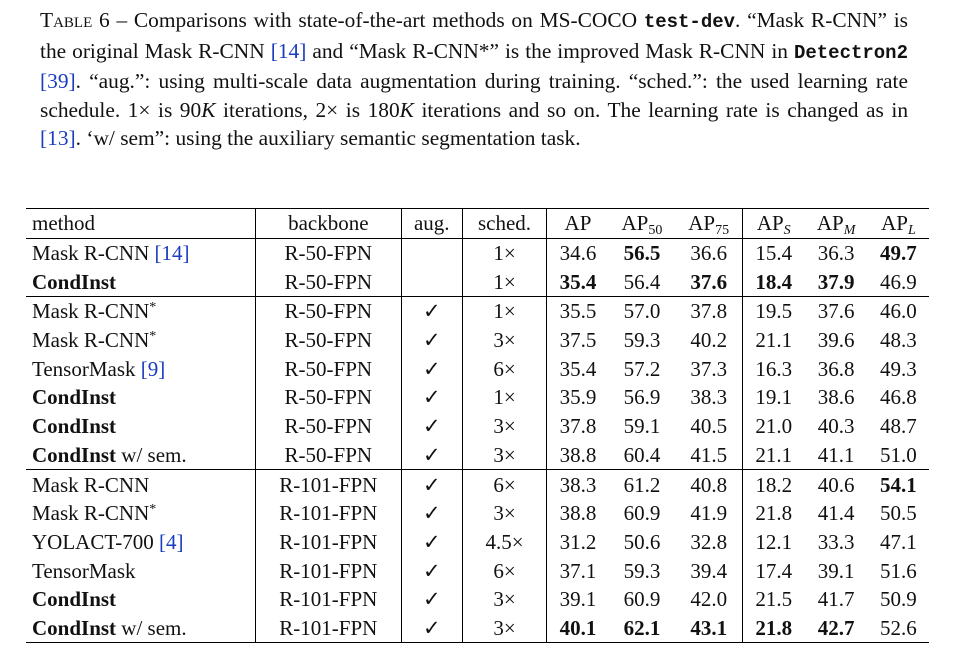 This screenshot has width=955, height=663. Describe the element at coordinates (578, 541) in the screenshot. I see `cell-ap: 31.2` at that location.